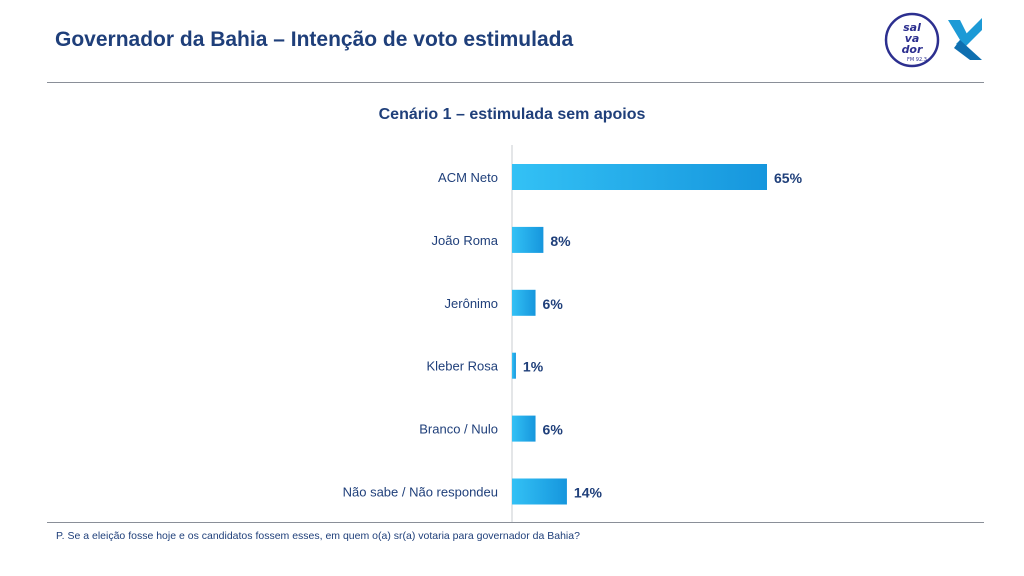 The width and height of the screenshot is (1024, 576). I want to click on svg-text: sal, so click(912, 27).